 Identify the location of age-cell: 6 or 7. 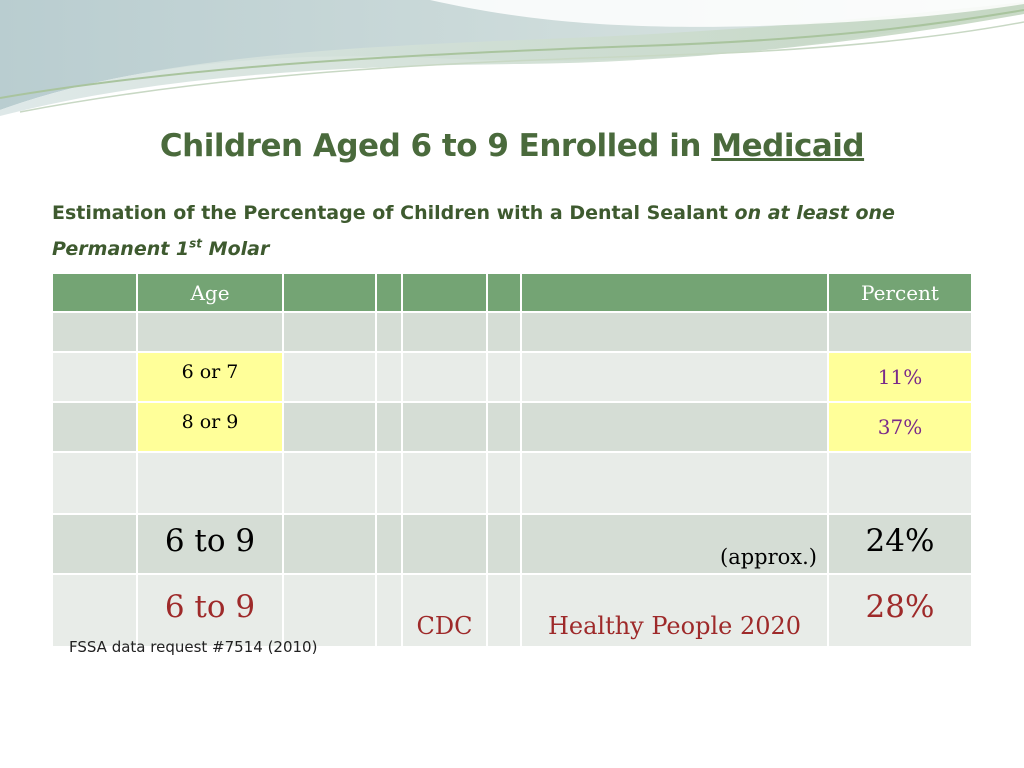
(210, 377).